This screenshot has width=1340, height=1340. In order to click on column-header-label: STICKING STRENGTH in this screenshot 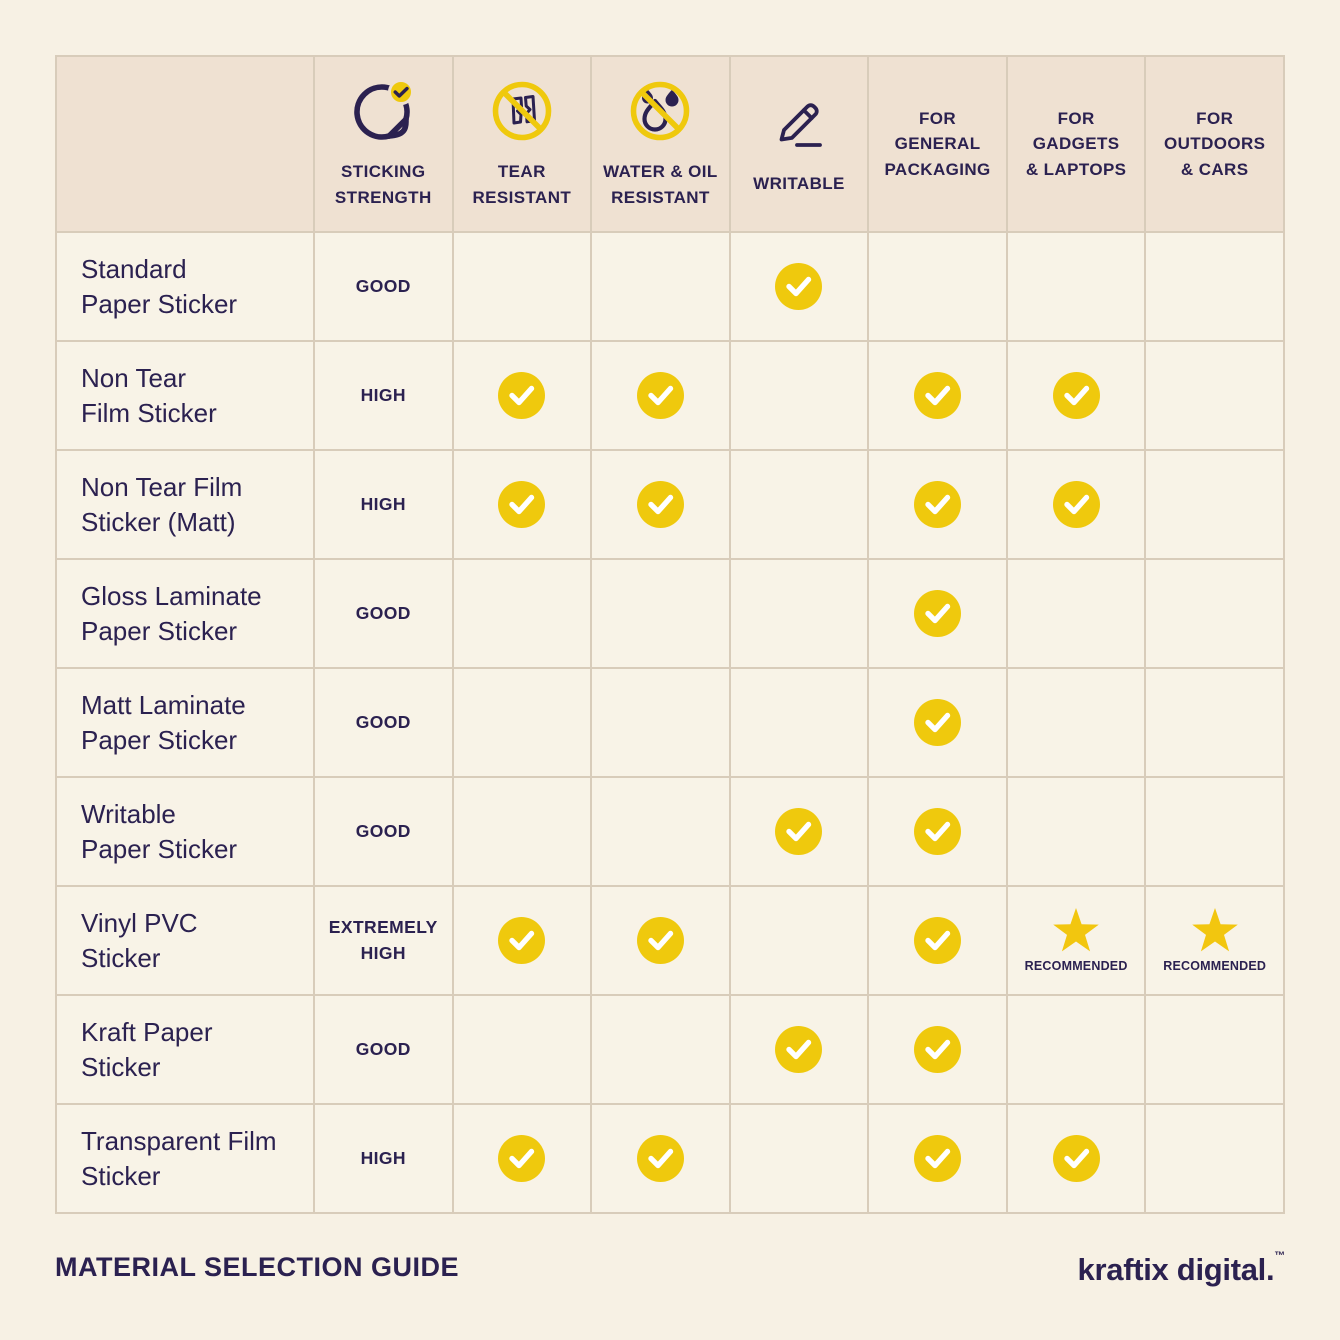, I will do `click(383, 184)`.